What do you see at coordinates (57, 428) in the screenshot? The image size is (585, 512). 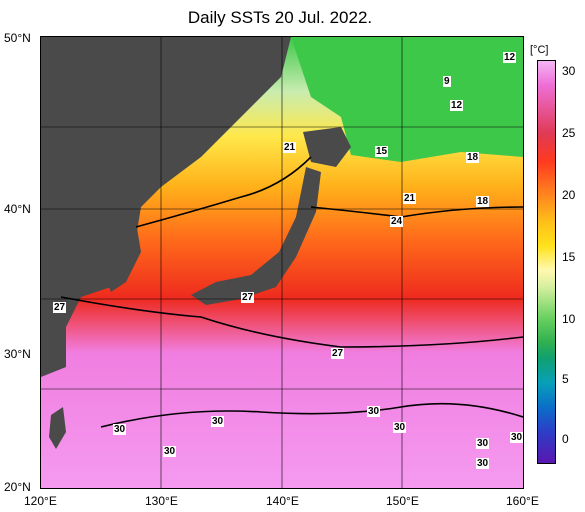 I see `taiwan-land` at bounding box center [57, 428].